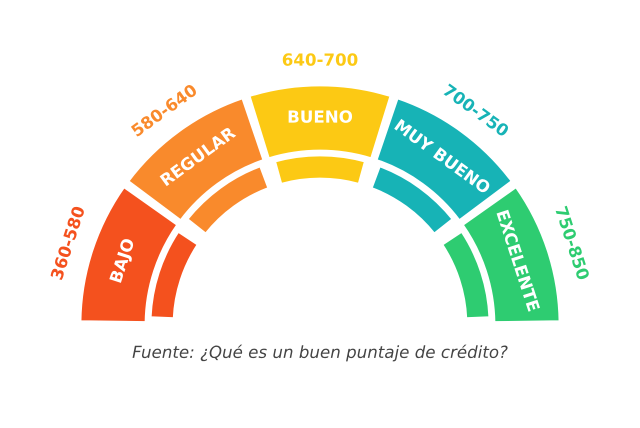 The image size is (640, 428). Describe the element at coordinates (123, 261) in the screenshot. I see `slice-label: BAJO` at that location.